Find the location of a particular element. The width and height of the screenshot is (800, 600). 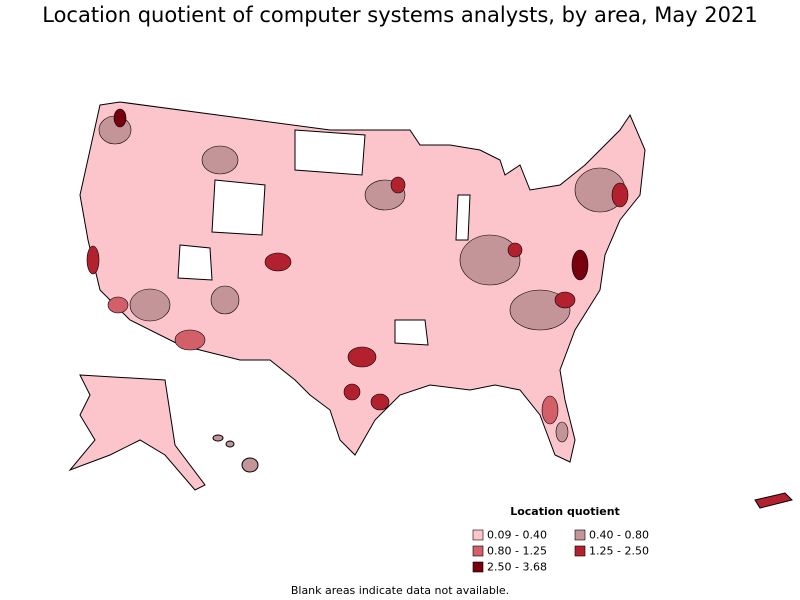

legend-title: Location quotient is located at coordinates (565, 511).